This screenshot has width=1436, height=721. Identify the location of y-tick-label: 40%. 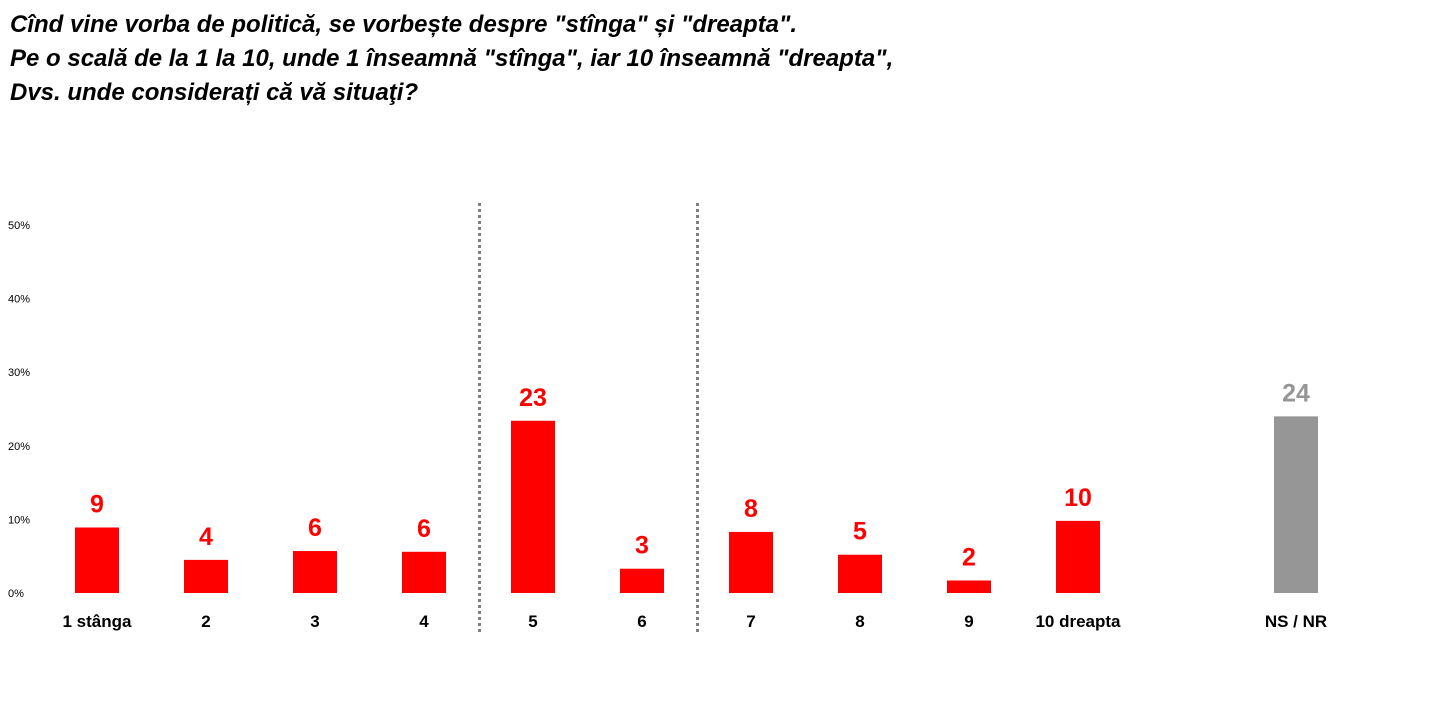
(19, 300).